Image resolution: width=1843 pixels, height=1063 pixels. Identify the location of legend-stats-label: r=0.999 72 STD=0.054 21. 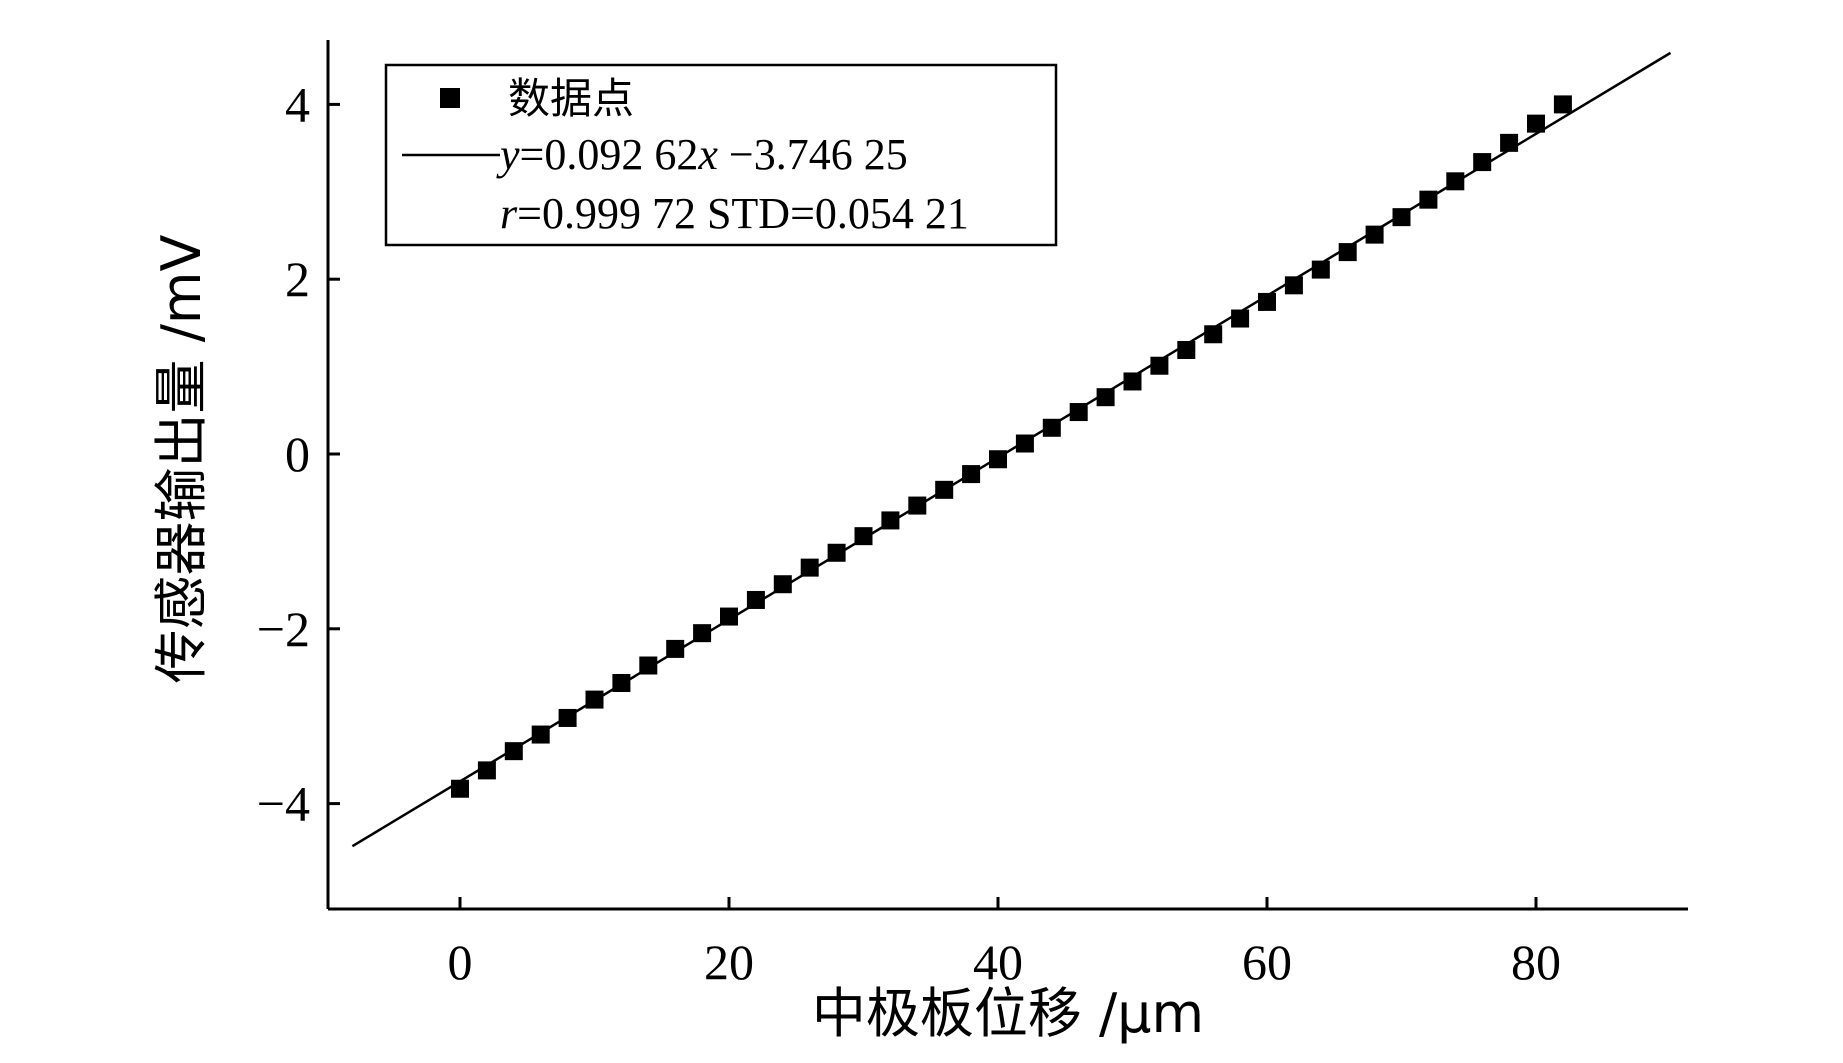
(734, 213).